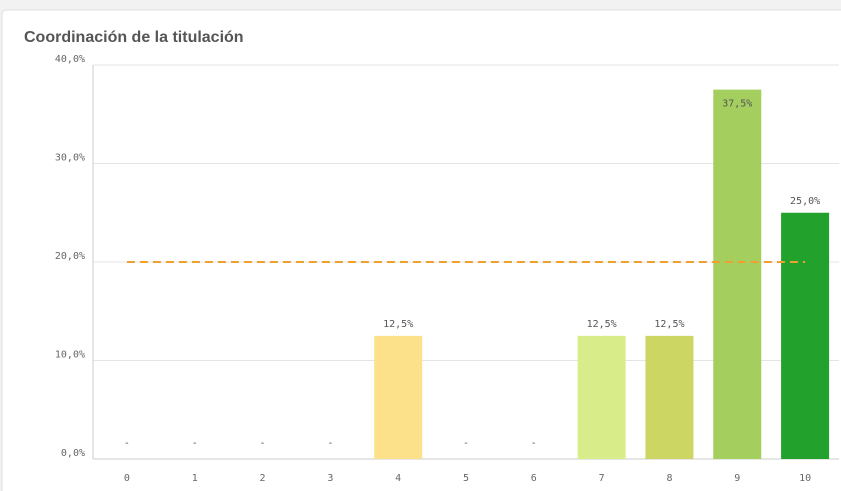 The height and width of the screenshot is (491, 841). I want to click on x-tick-label: 7, so click(602, 478).